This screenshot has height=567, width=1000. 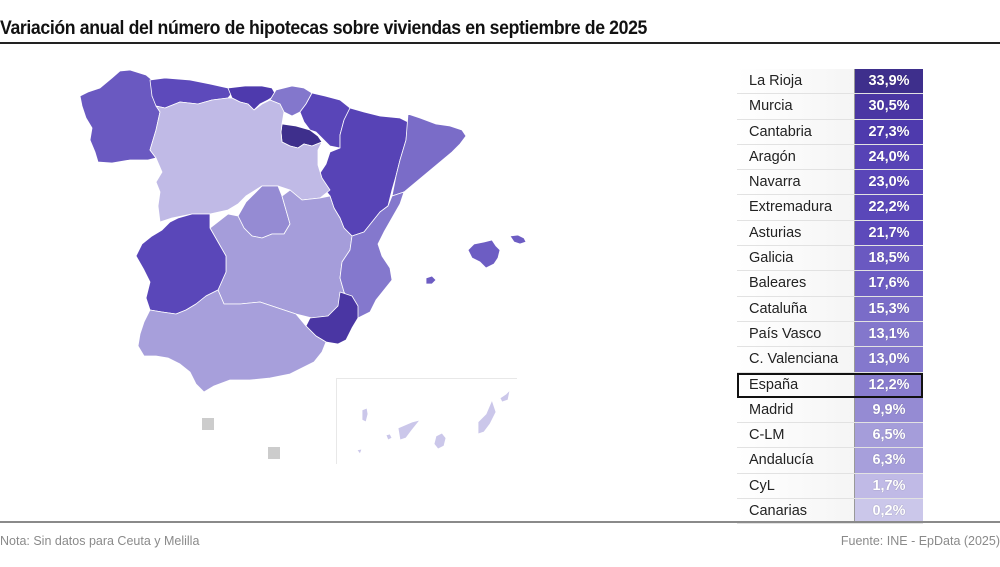 I want to click on region-name: Cataluña, so click(x=795, y=308).